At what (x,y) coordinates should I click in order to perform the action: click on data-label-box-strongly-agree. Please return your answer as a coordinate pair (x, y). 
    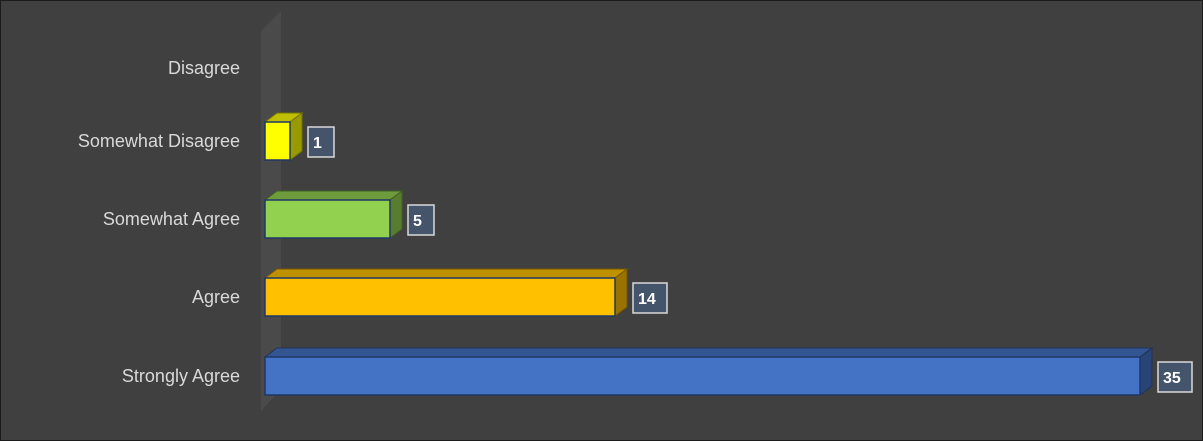
    Looking at the image, I should click on (1175, 377).